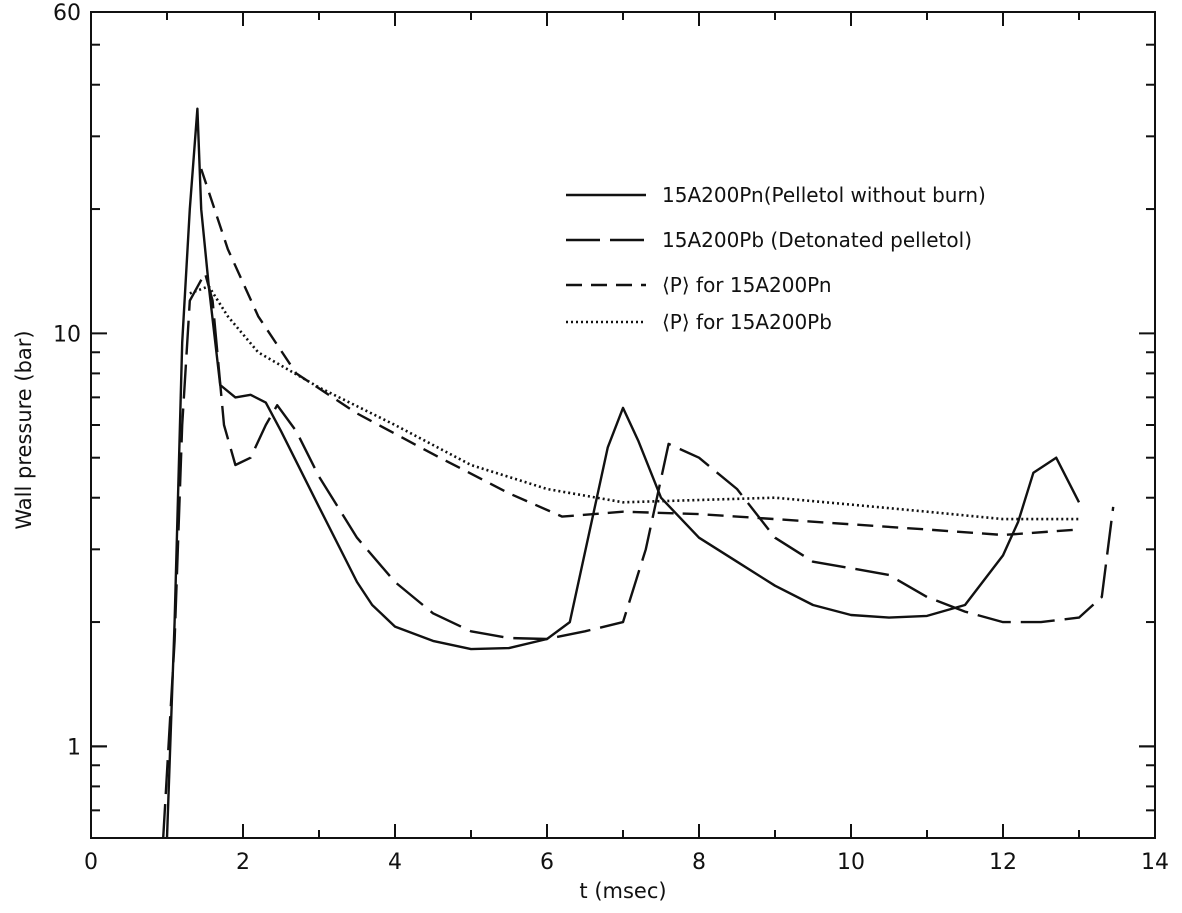 This screenshot has height=913, width=1182. What do you see at coordinates (1155, 862) in the screenshot?
I see `x-tick-label: 14` at bounding box center [1155, 862].